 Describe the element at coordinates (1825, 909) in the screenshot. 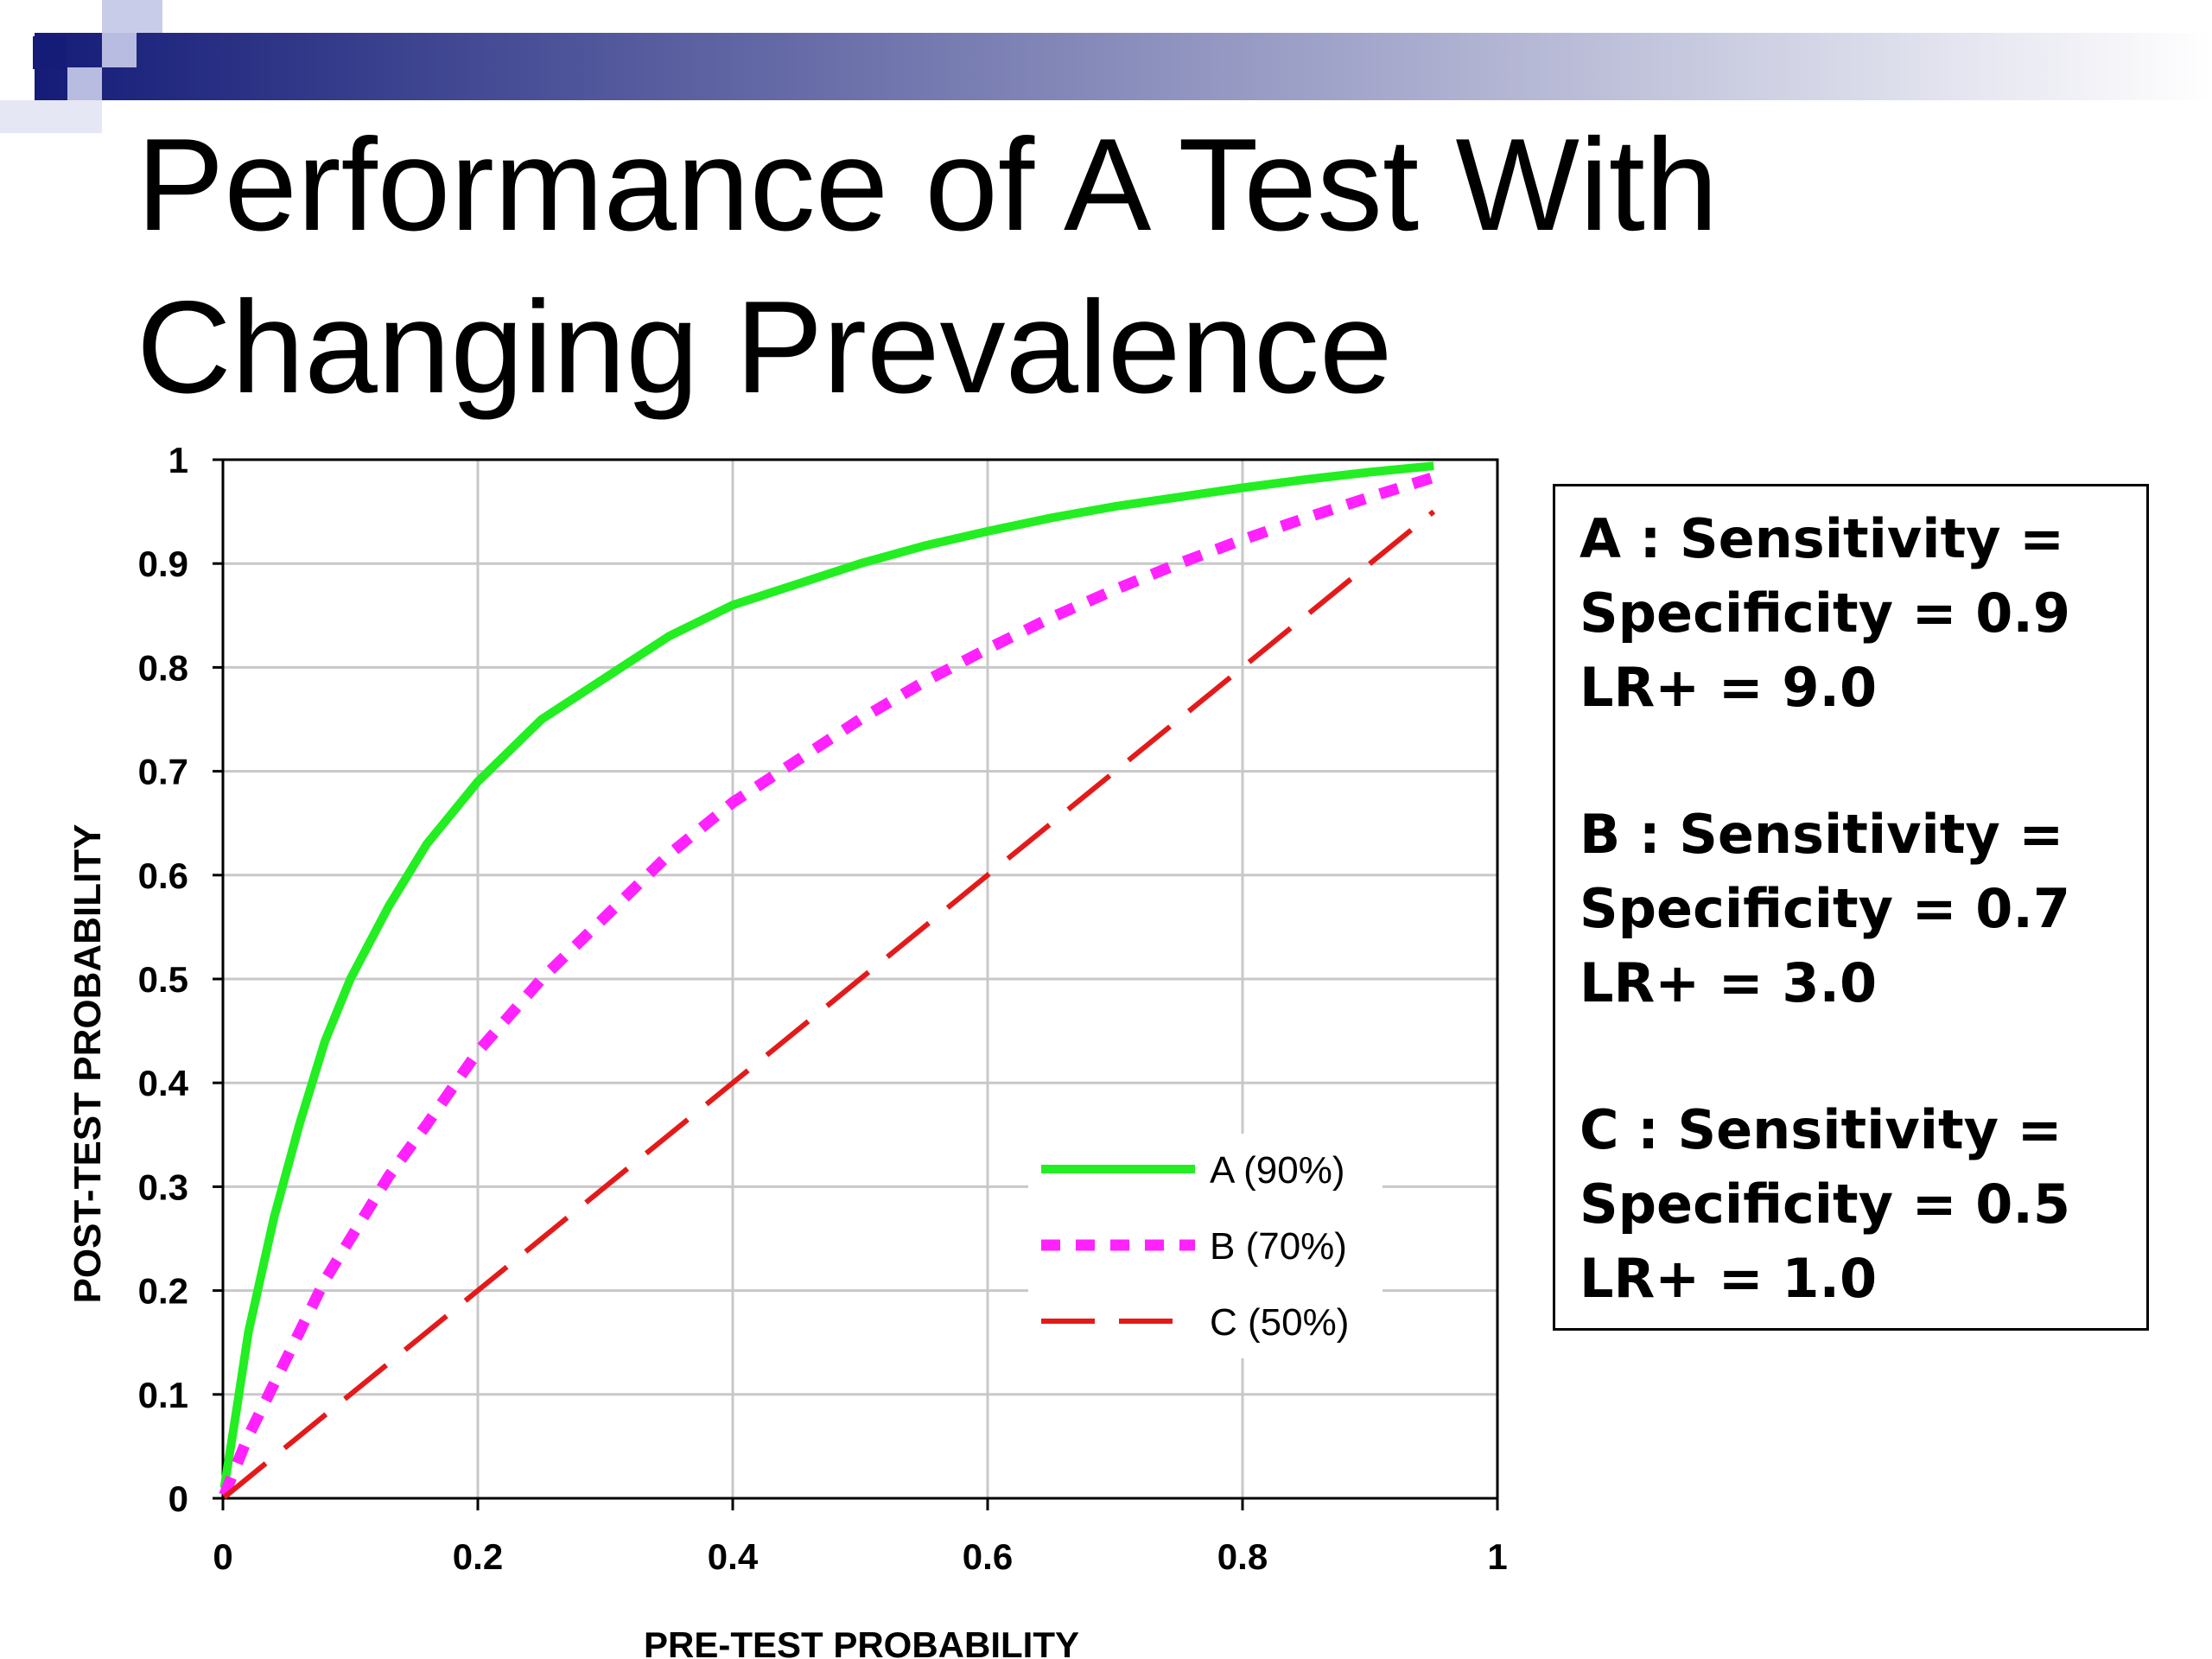

I see `info-line: Specificity = 0.7` at that location.